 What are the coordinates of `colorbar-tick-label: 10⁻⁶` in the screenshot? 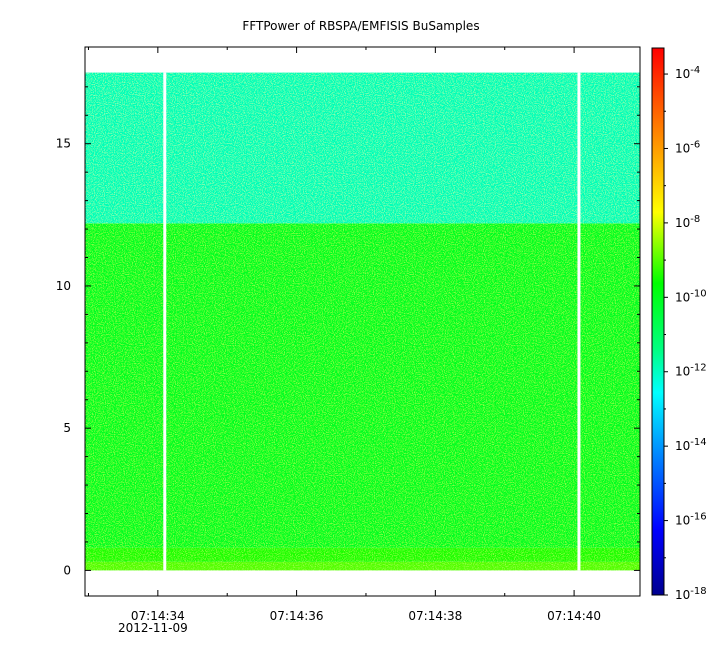 It's located at (687, 147).